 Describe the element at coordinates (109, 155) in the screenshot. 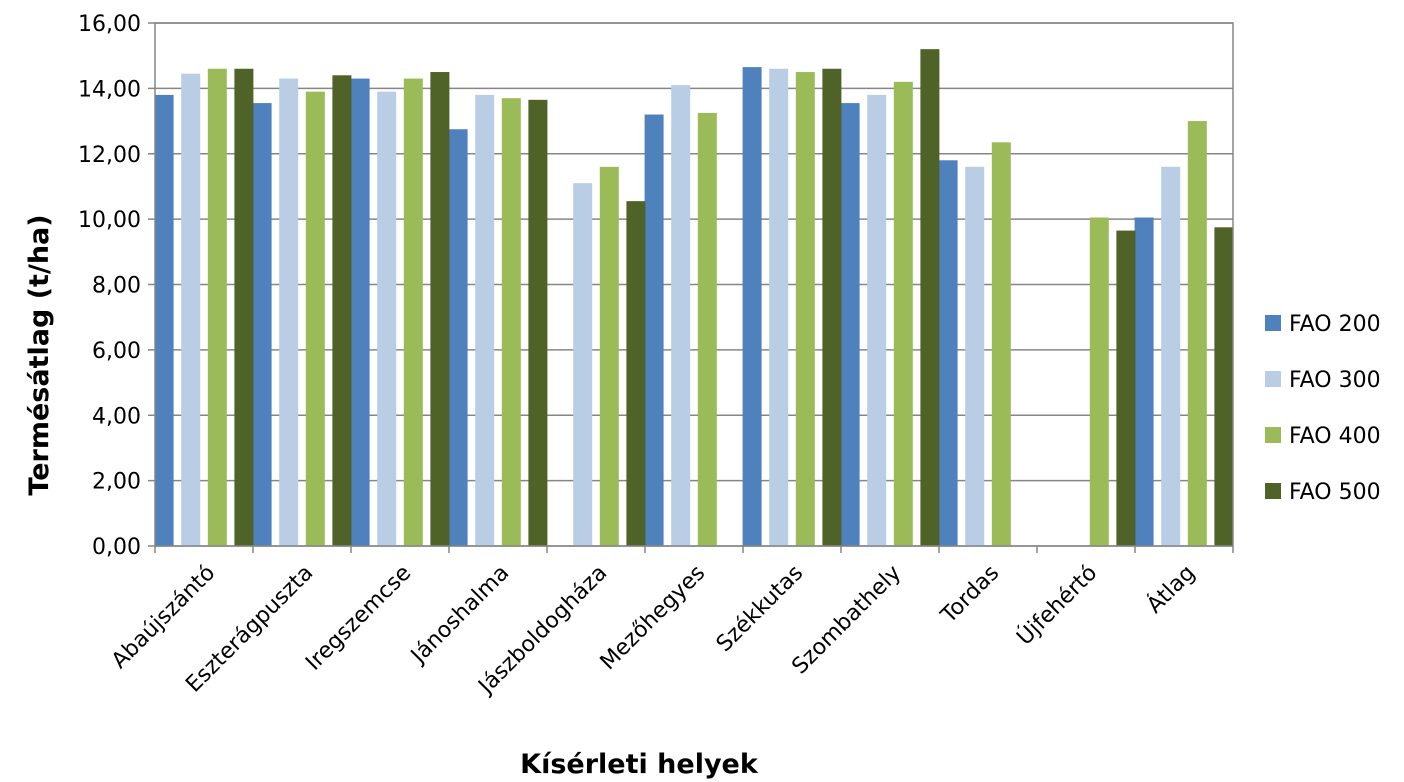

I see `y-tick-label: 12,00` at that location.